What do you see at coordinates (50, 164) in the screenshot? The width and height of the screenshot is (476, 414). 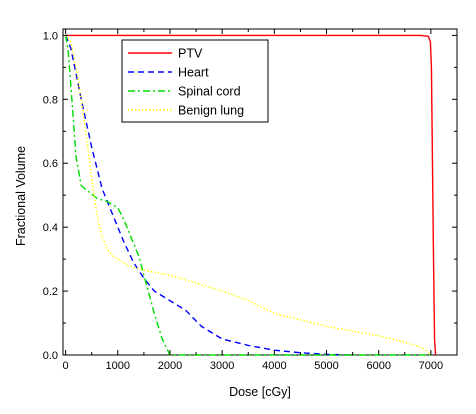 I see `y-tick-label: 0.6` at bounding box center [50, 164].